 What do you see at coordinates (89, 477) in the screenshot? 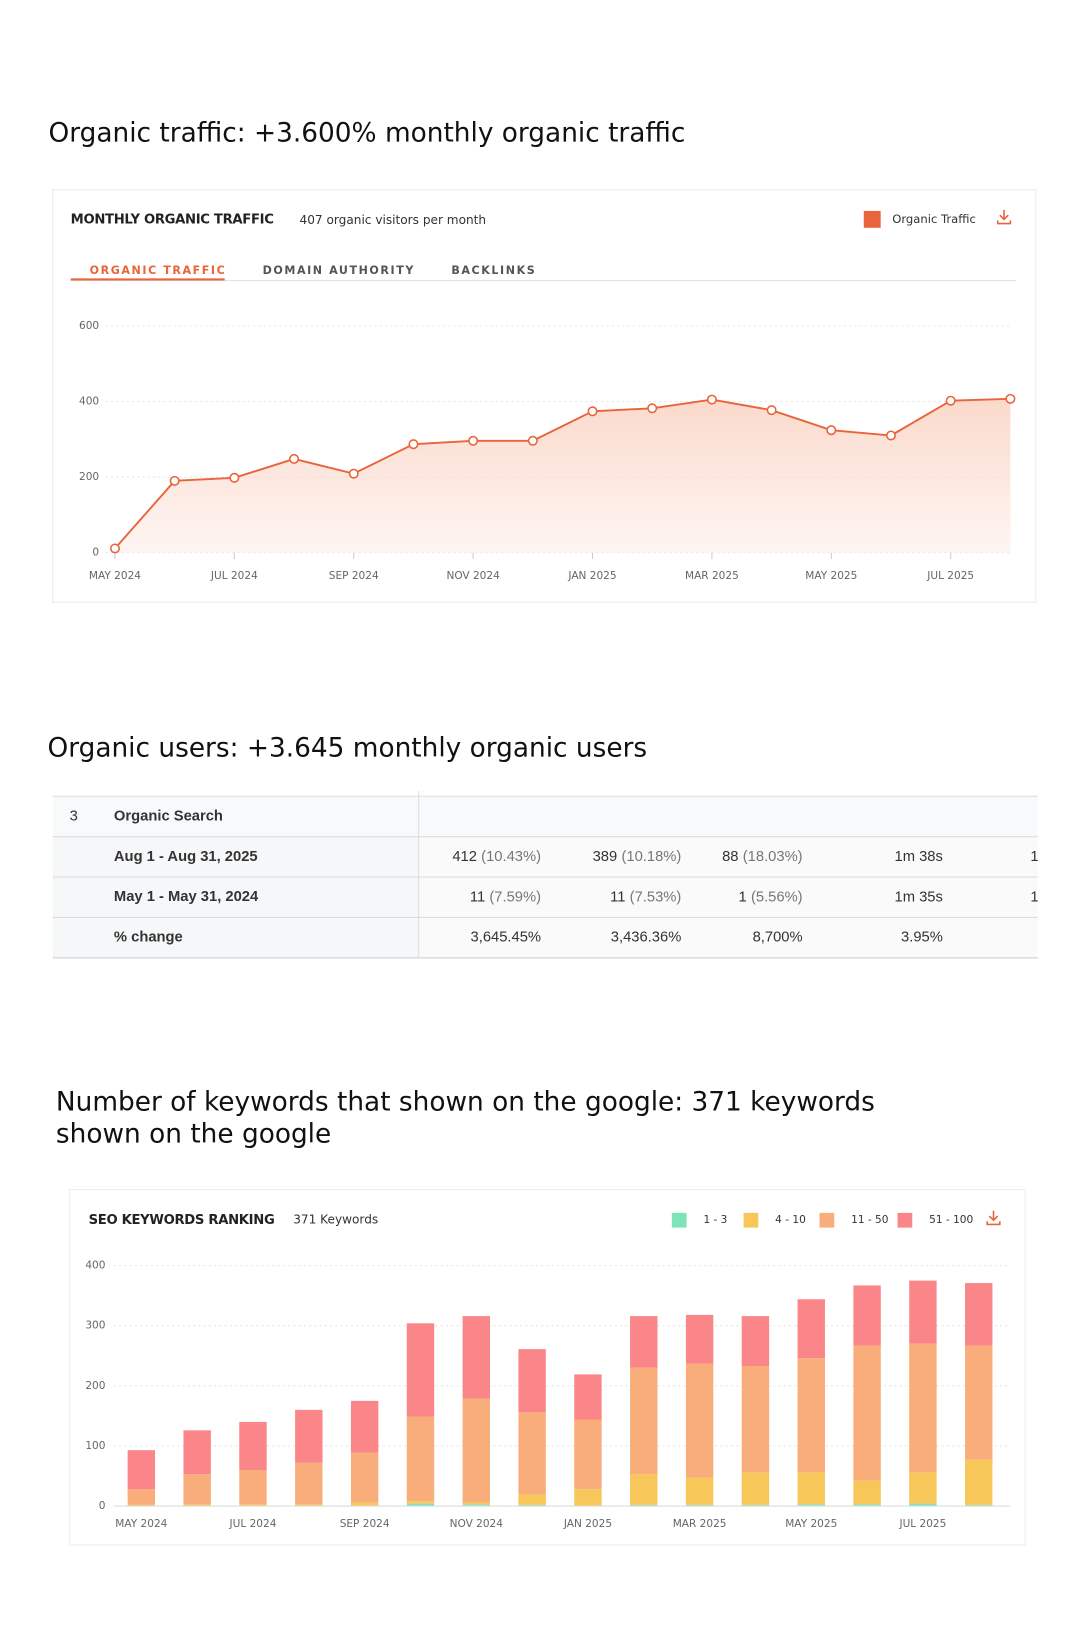
I see `y-tick-label: 200` at bounding box center [89, 477].